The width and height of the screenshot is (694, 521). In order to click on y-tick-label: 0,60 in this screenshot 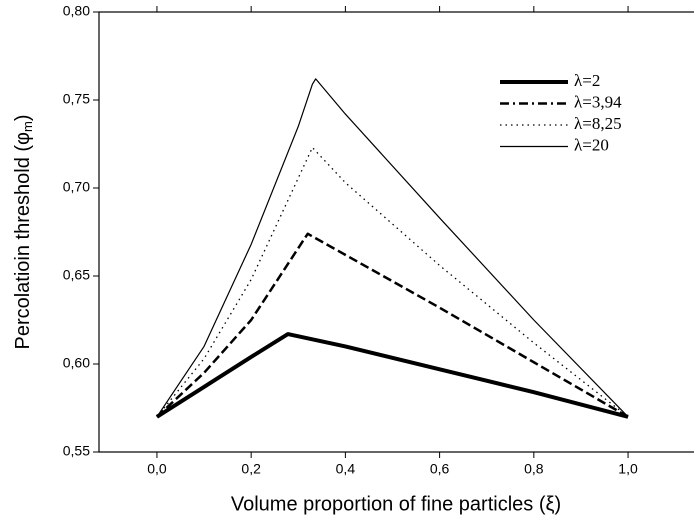, I will do `click(76, 363)`.